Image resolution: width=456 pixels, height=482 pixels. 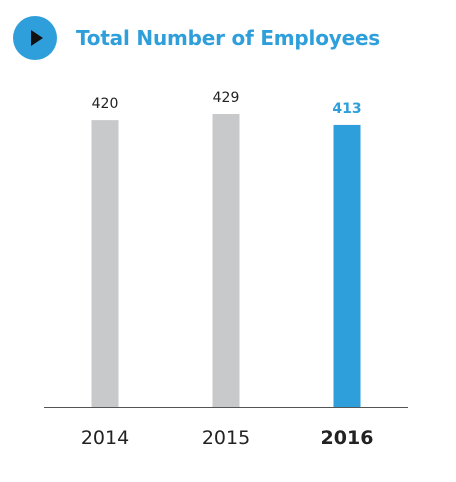 I want to click on play-icon, so click(x=35, y=38).